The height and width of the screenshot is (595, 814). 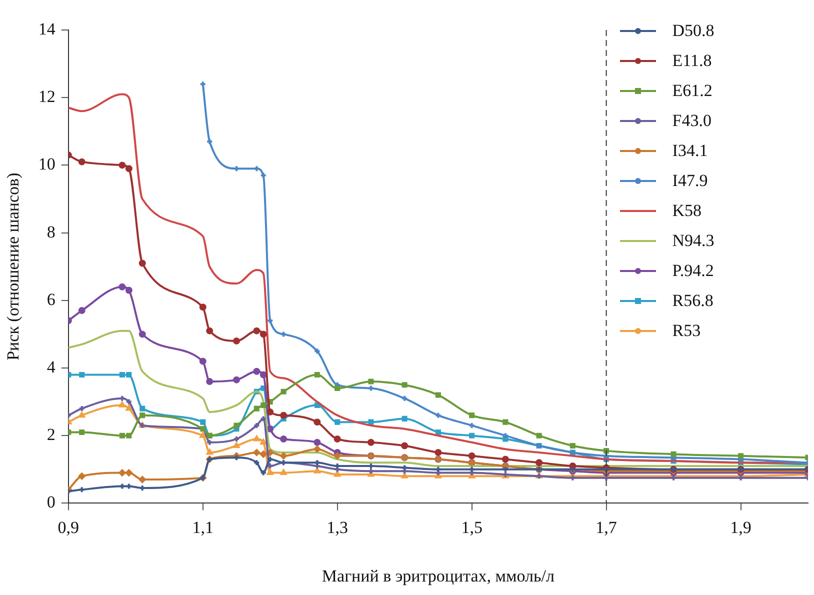 What do you see at coordinates (692, 121) in the screenshot?
I see `legend-label: F43.0` at bounding box center [692, 121].